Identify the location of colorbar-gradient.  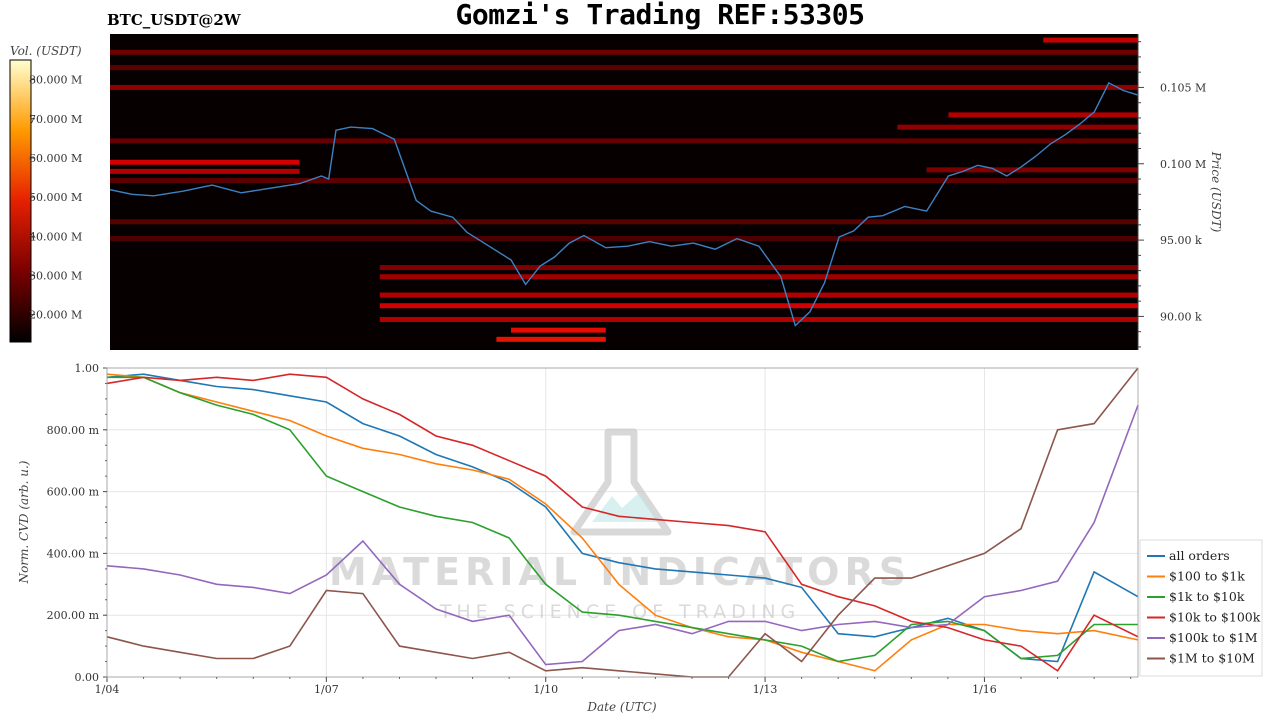
(20, 201).